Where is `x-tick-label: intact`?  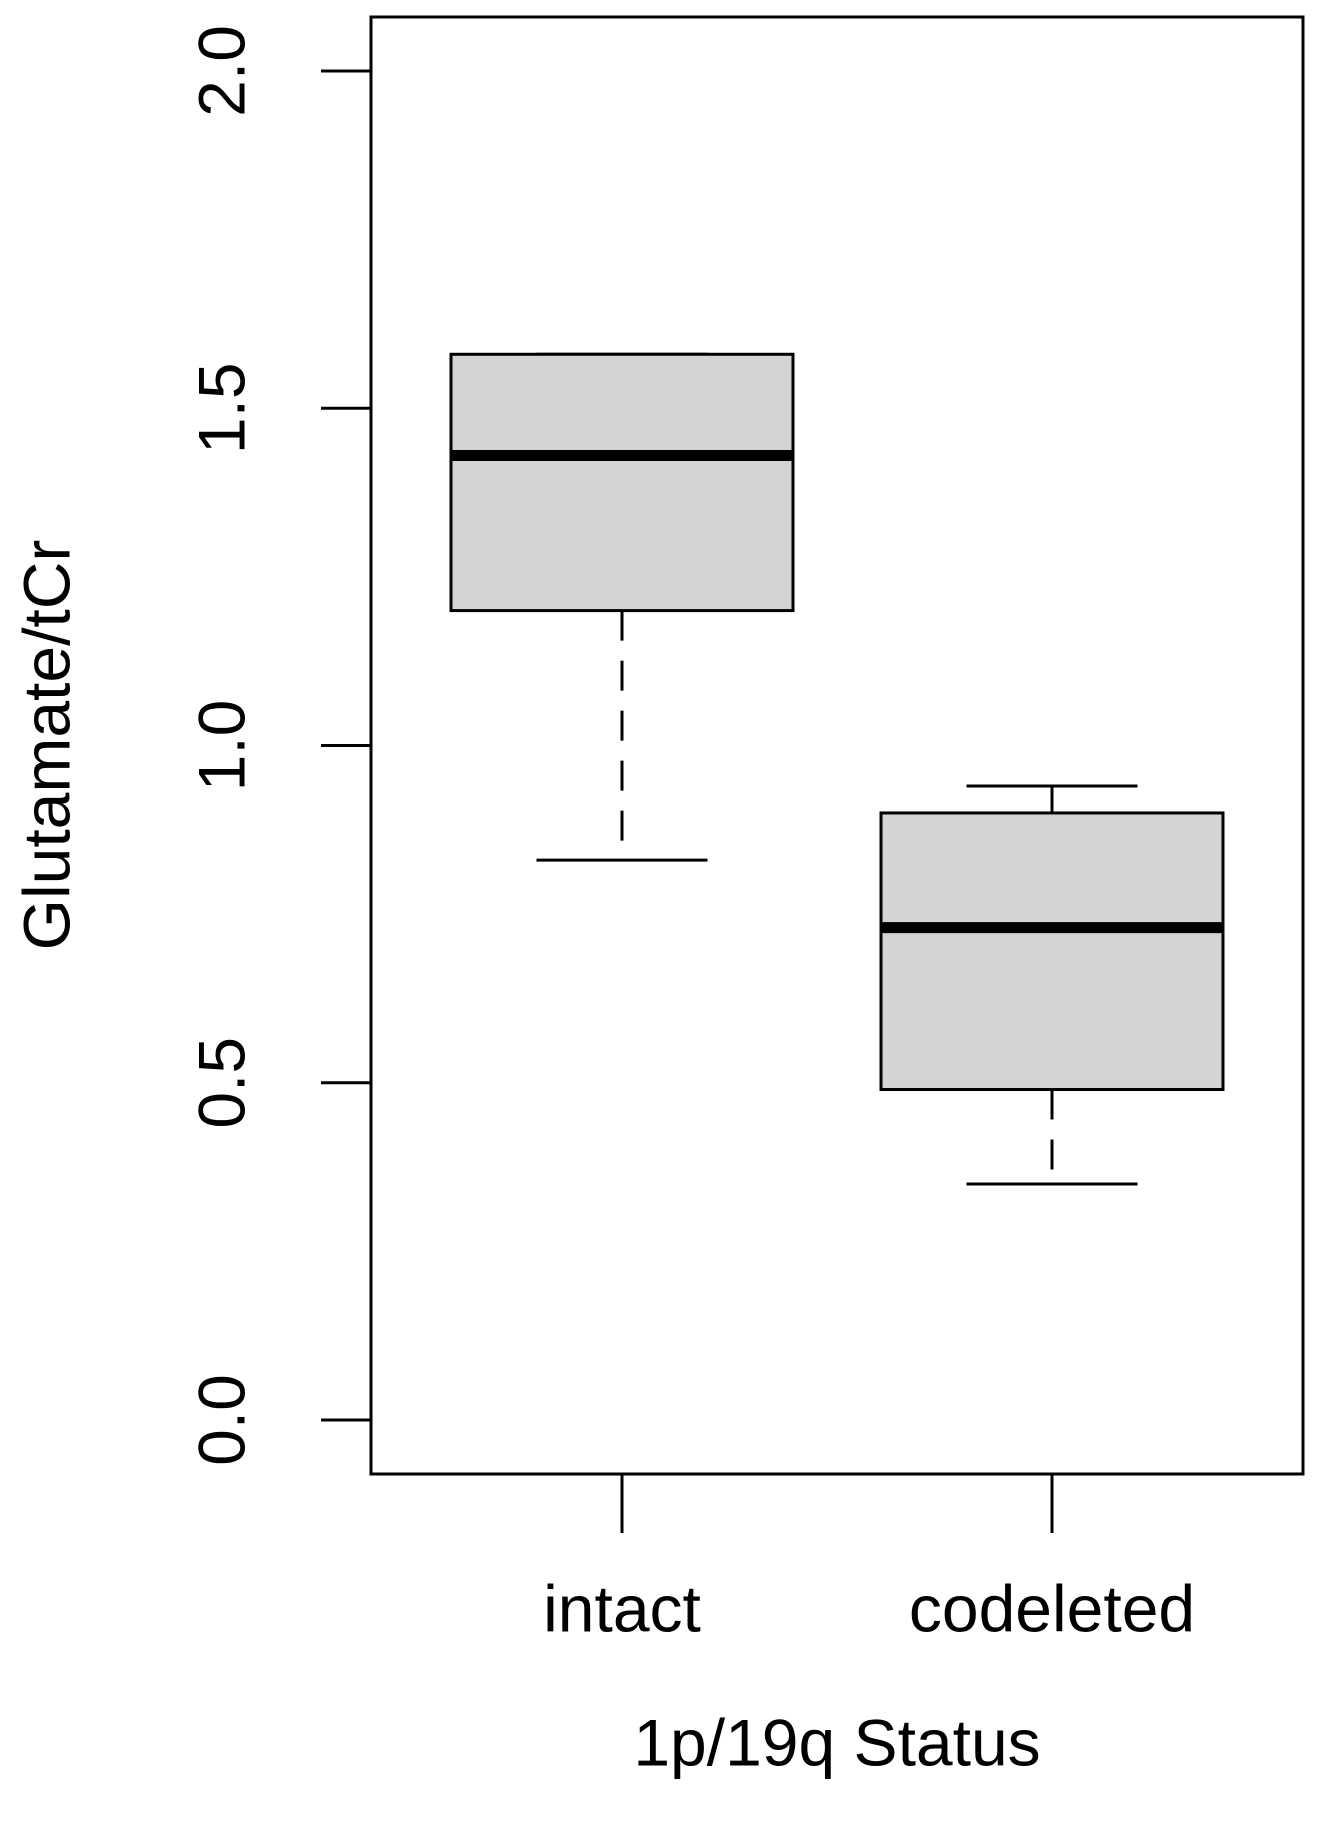 x-tick-label: intact is located at coordinates (622, 1608).